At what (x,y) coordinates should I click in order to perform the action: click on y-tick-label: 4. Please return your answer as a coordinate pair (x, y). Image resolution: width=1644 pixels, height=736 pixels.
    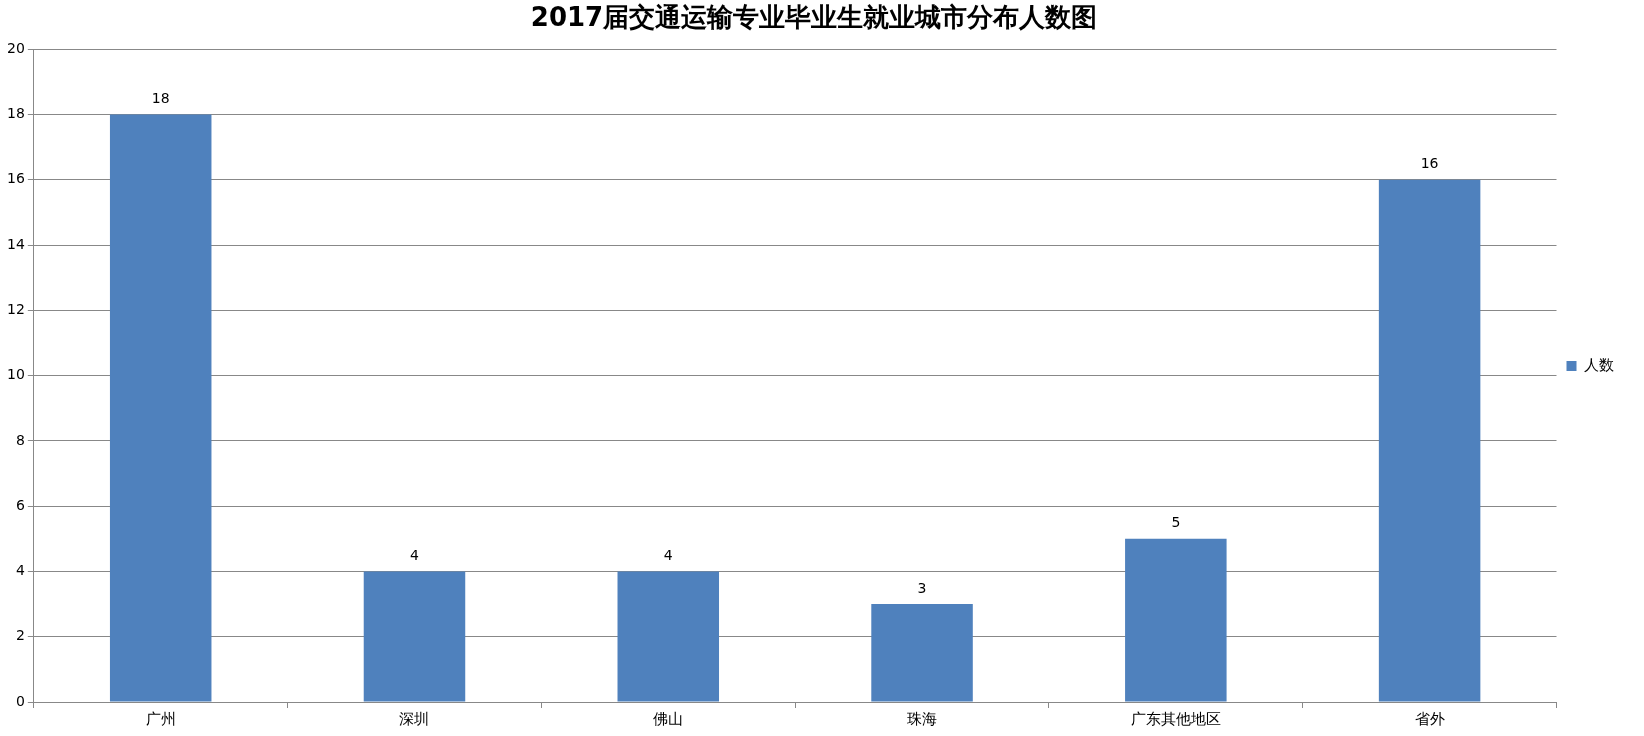
    Looking at the image, I should click on (20, 570).